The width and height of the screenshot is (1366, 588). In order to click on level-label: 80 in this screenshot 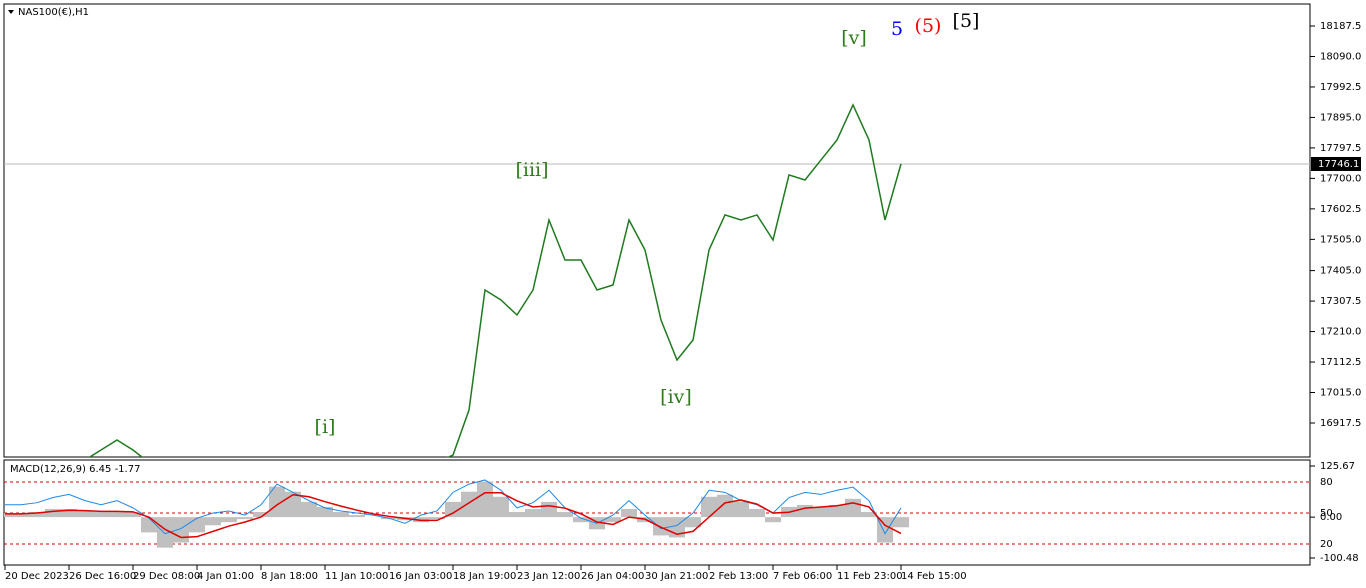, I will do `click(1326, 482)`.